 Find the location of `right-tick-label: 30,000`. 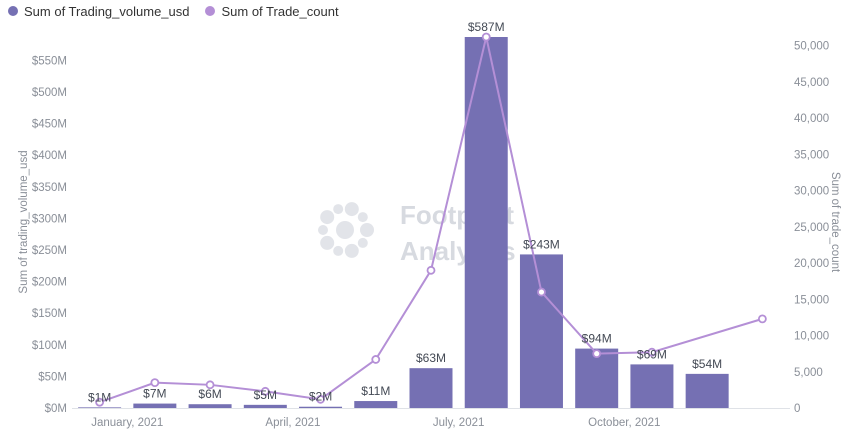

right-tick-label: 30,000 is located at coordinates (811, 192).